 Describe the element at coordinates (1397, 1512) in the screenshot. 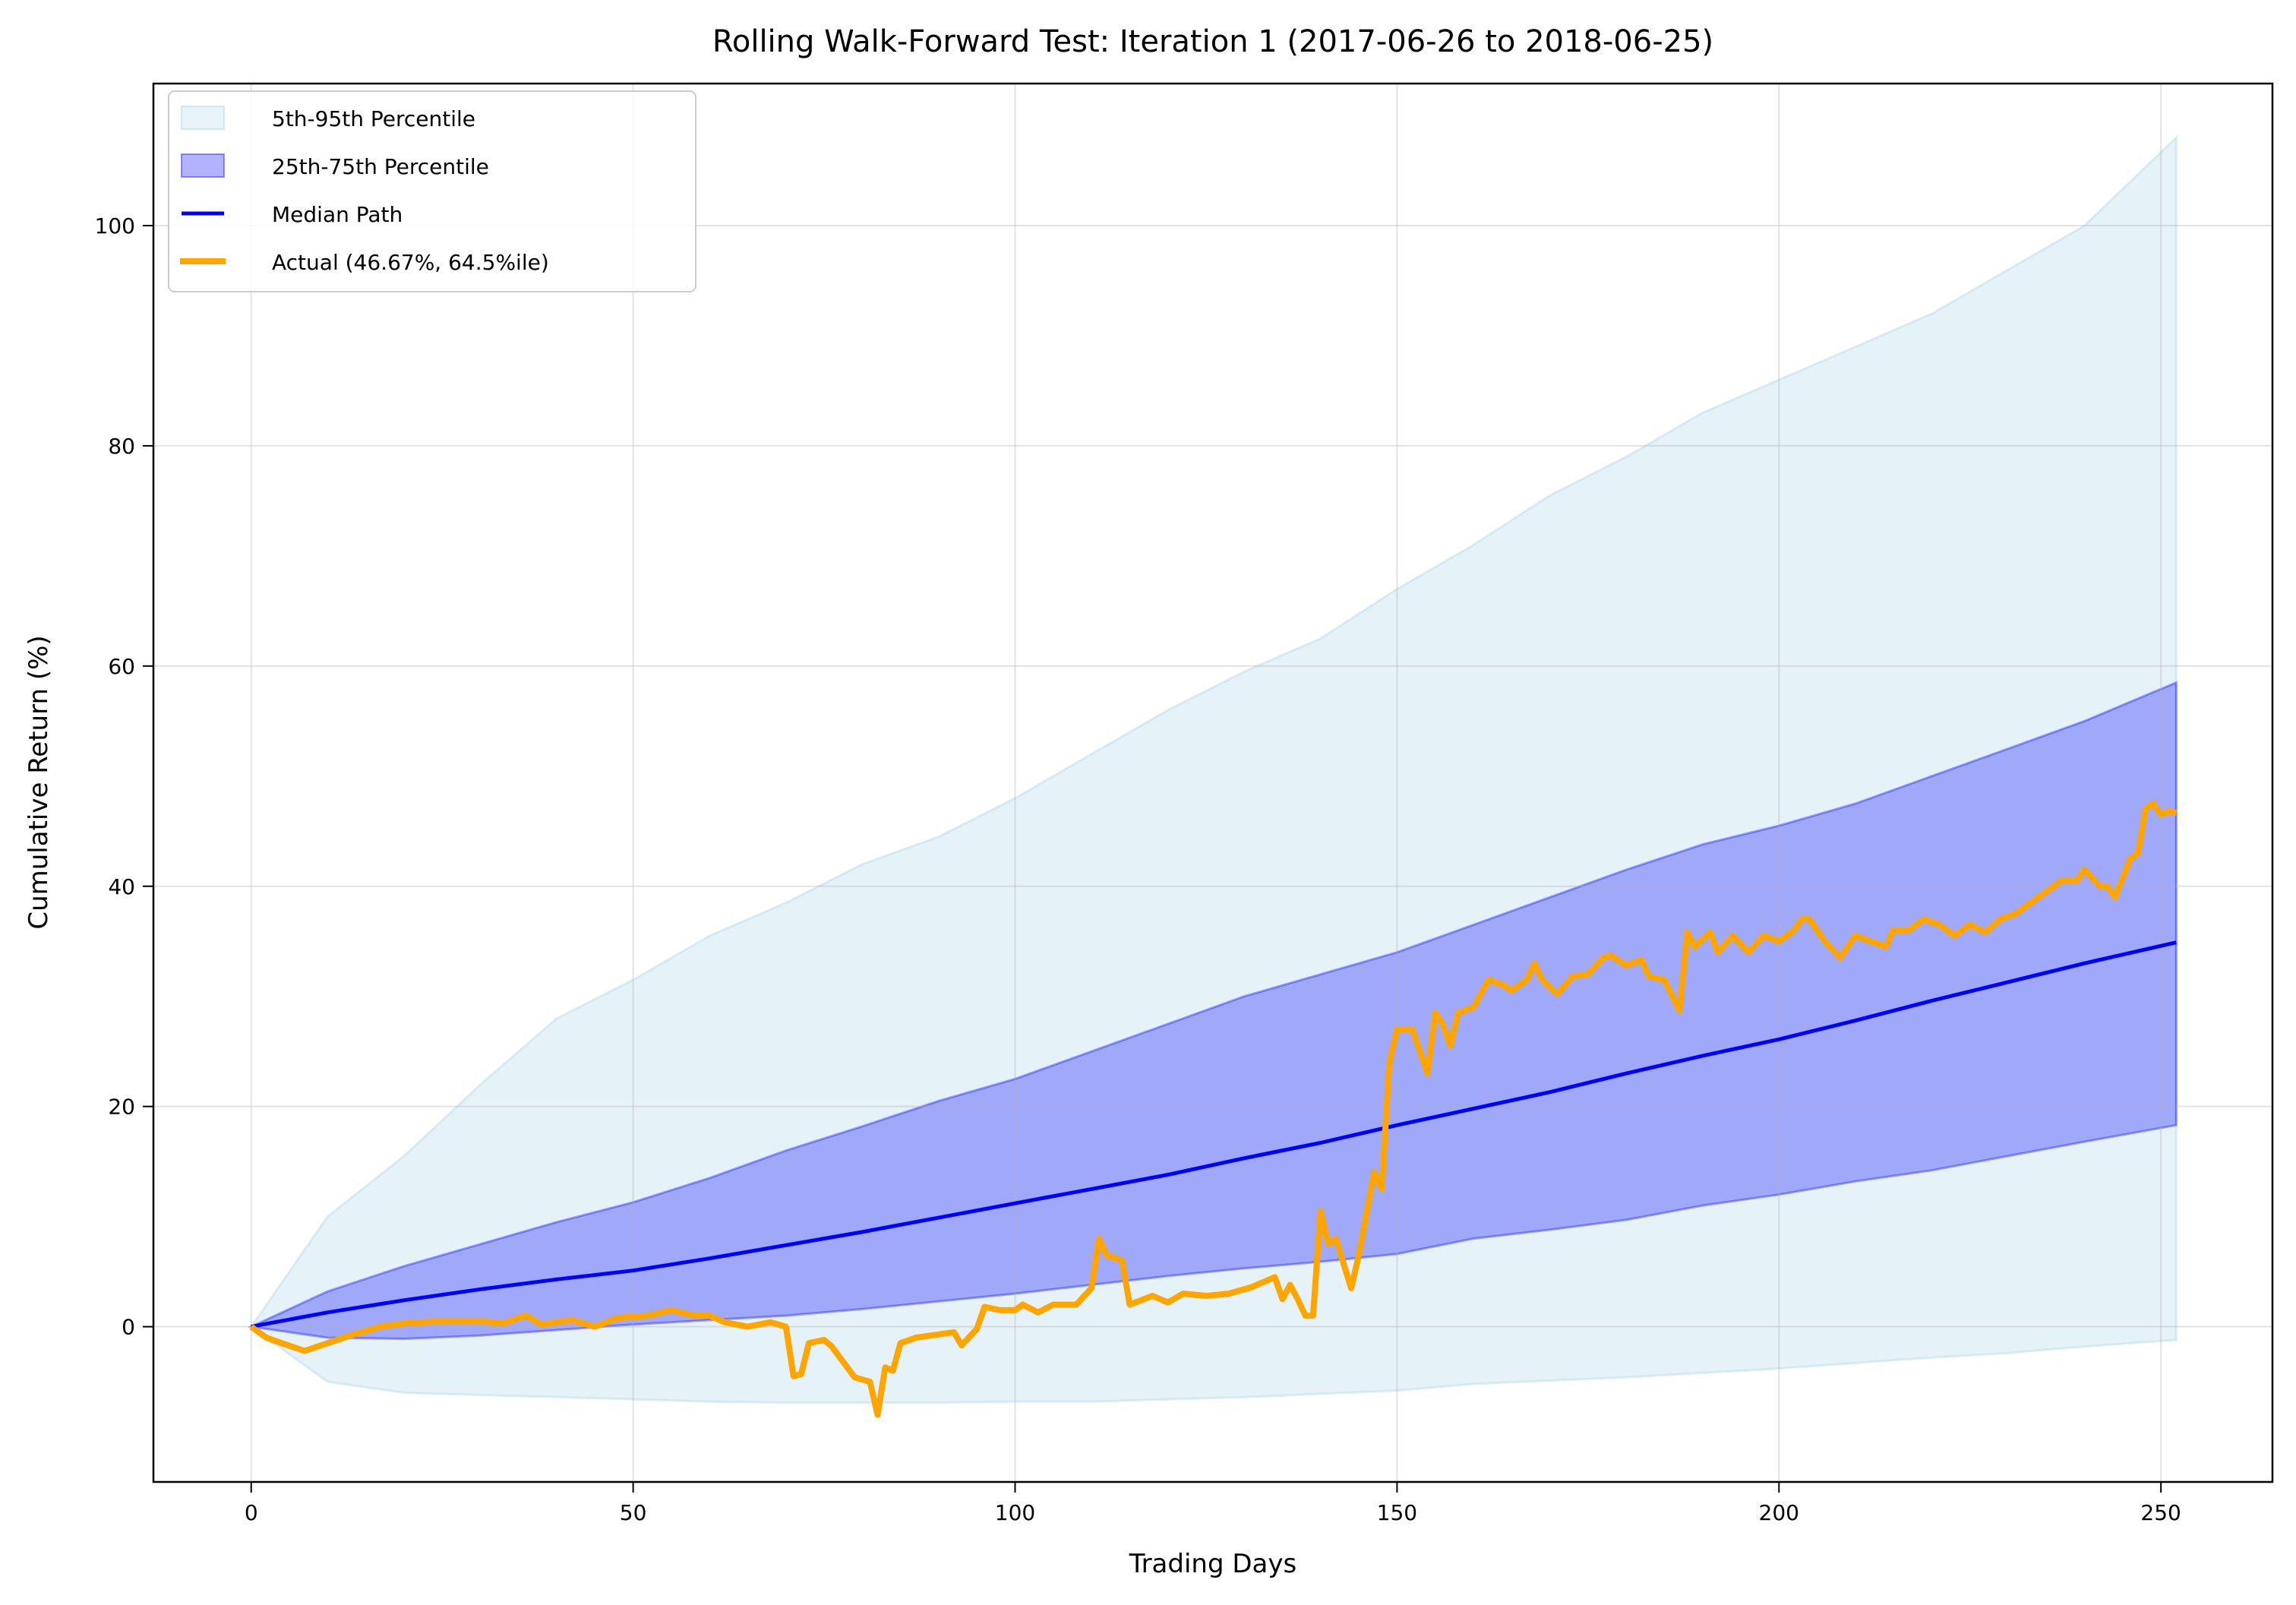

I see `x-tick-label: 150` at that location.